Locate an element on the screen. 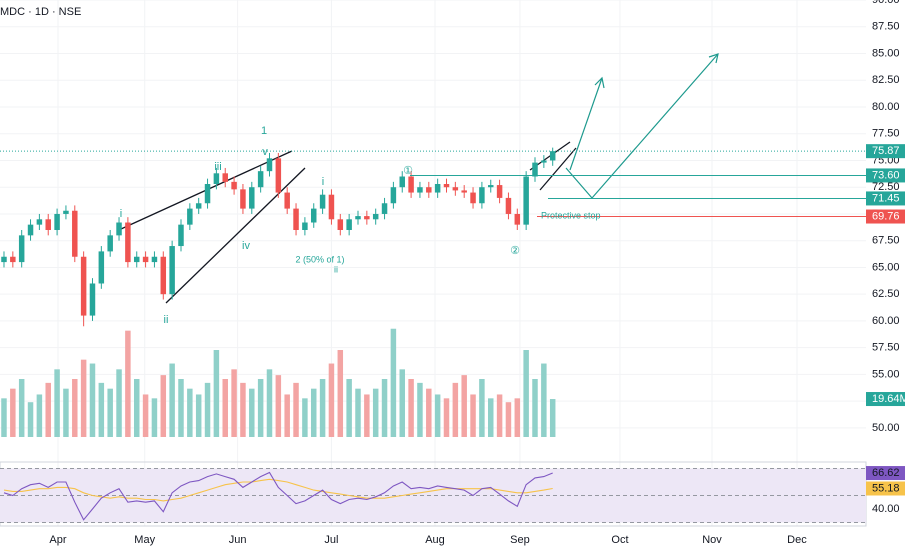  annotation: ii is located at coordinates (336, 269).